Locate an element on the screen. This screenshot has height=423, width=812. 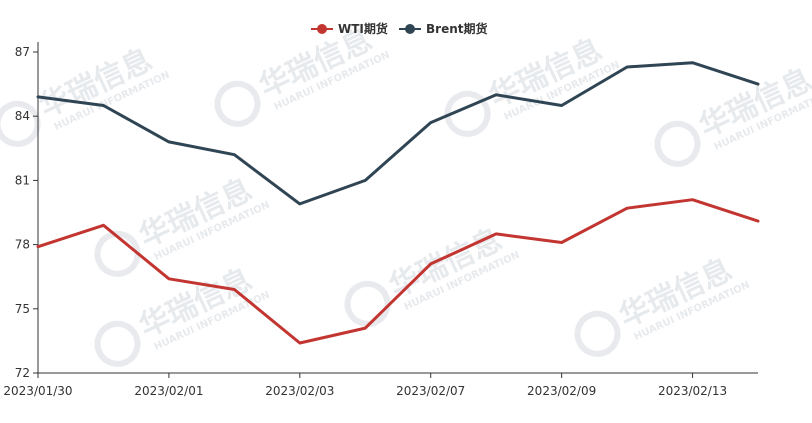
y-tick-label: 75 is located at coordinates (22, 309).